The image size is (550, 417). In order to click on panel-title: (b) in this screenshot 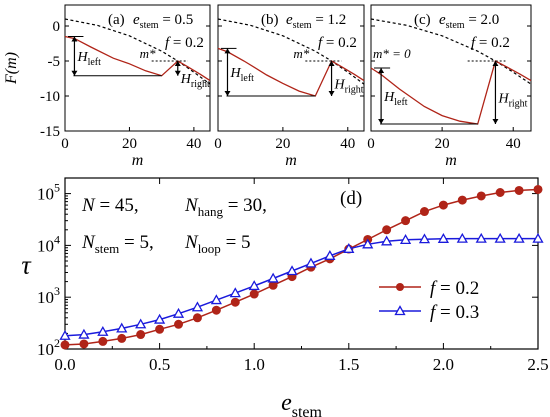, I will do `click(270, 20)`.